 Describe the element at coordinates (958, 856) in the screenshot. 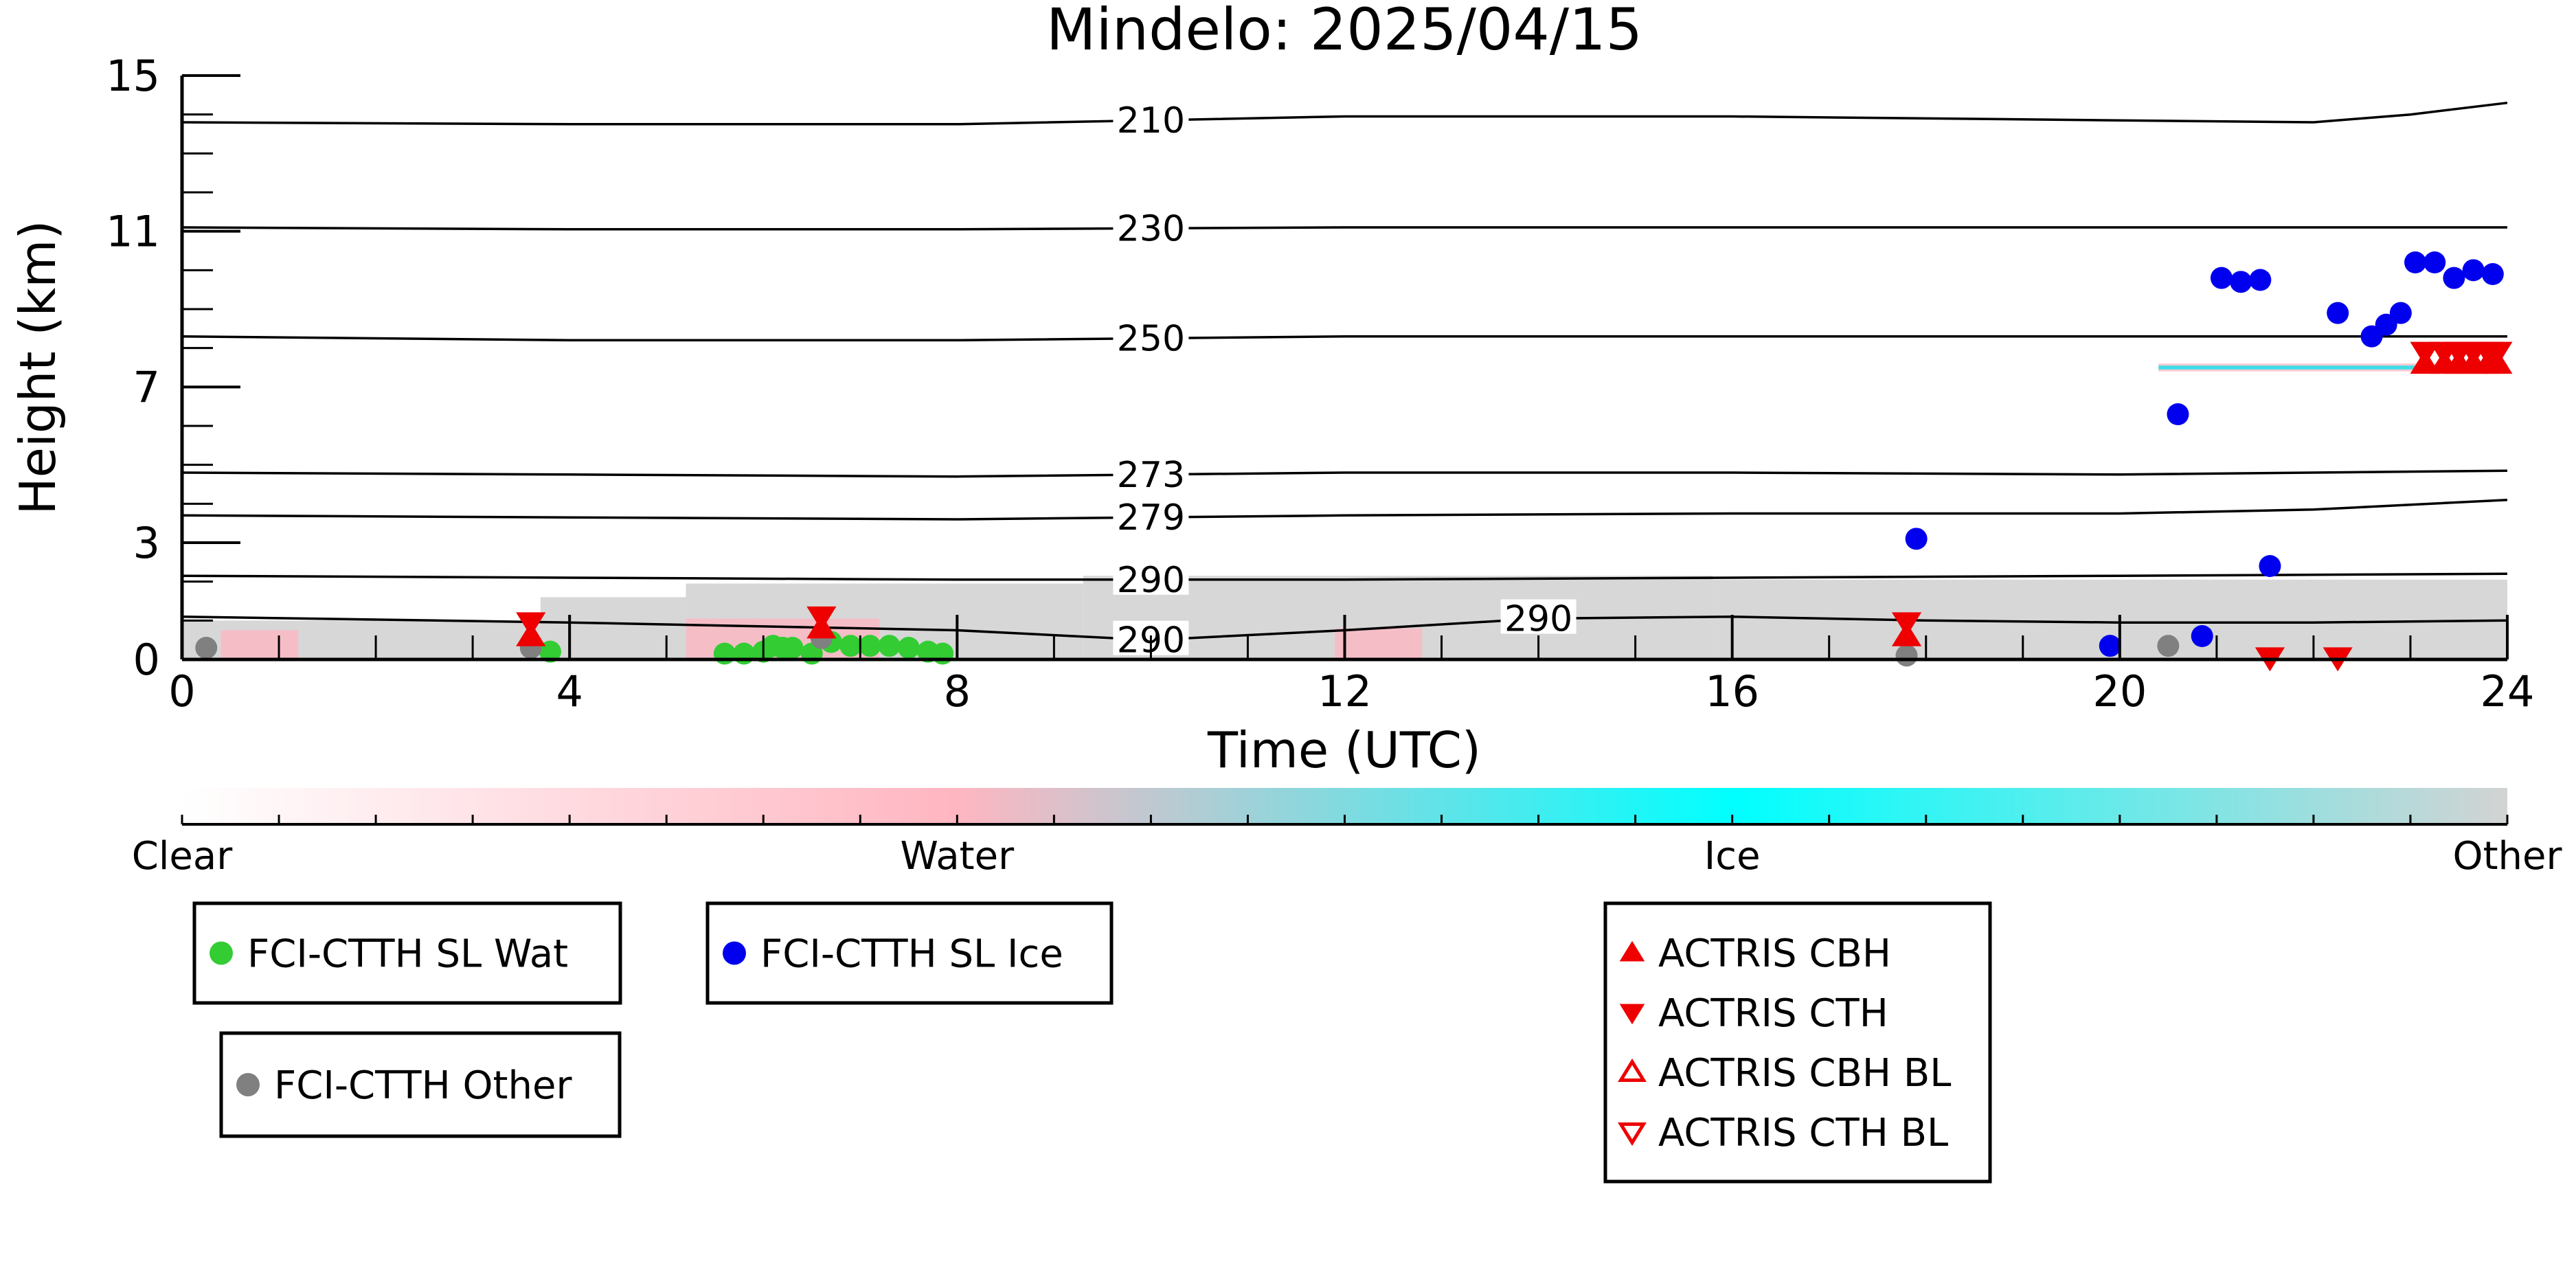

I see `colorbar-label: Water` at that location.